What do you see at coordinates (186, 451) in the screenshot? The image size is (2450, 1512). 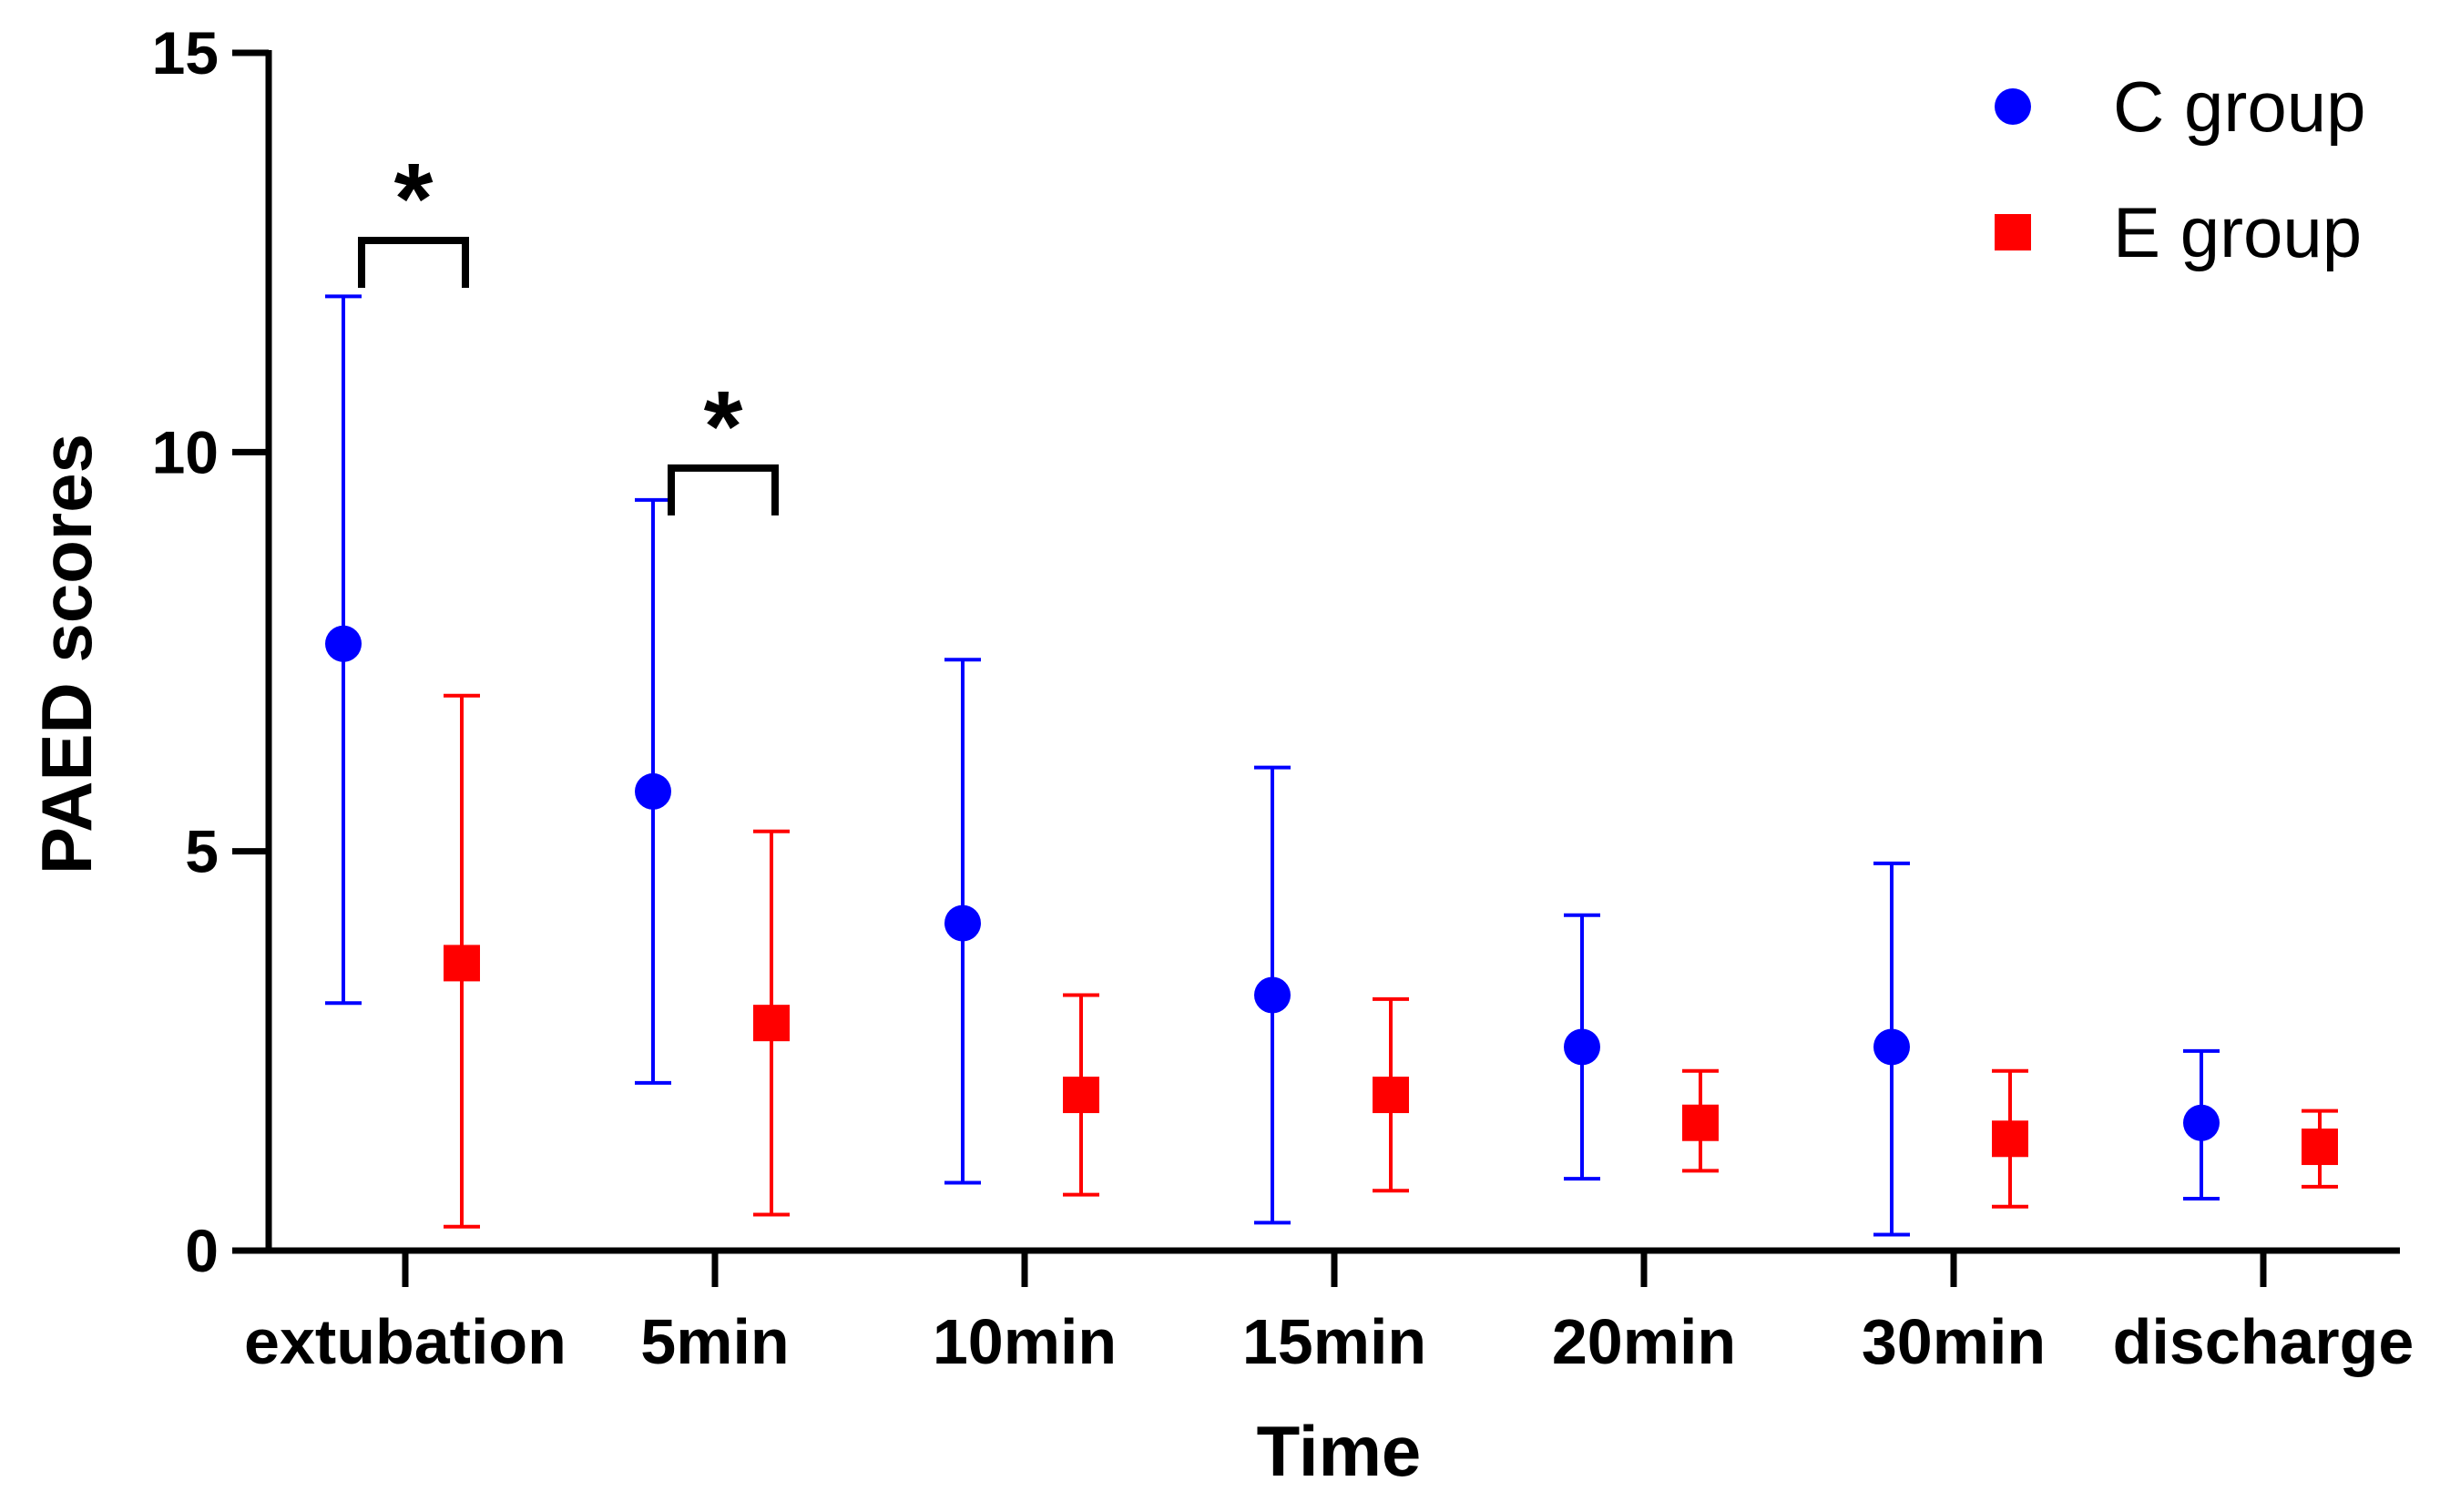 I see `y-tick-label: 10` at bounding box center [186, 451].